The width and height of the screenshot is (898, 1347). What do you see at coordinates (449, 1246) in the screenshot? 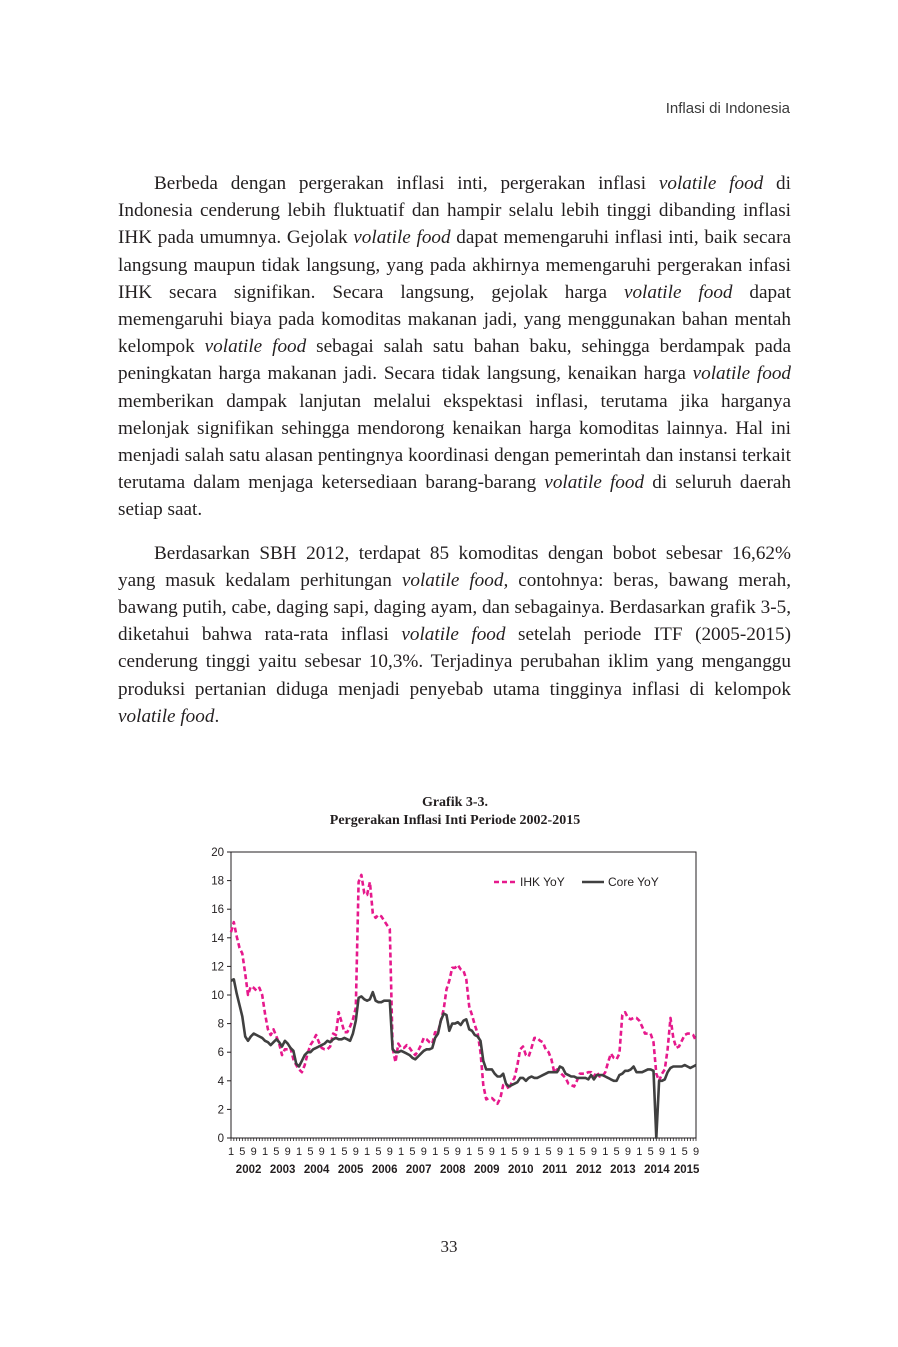
I see `page-number: 33` at bounding box center [449, 1246].